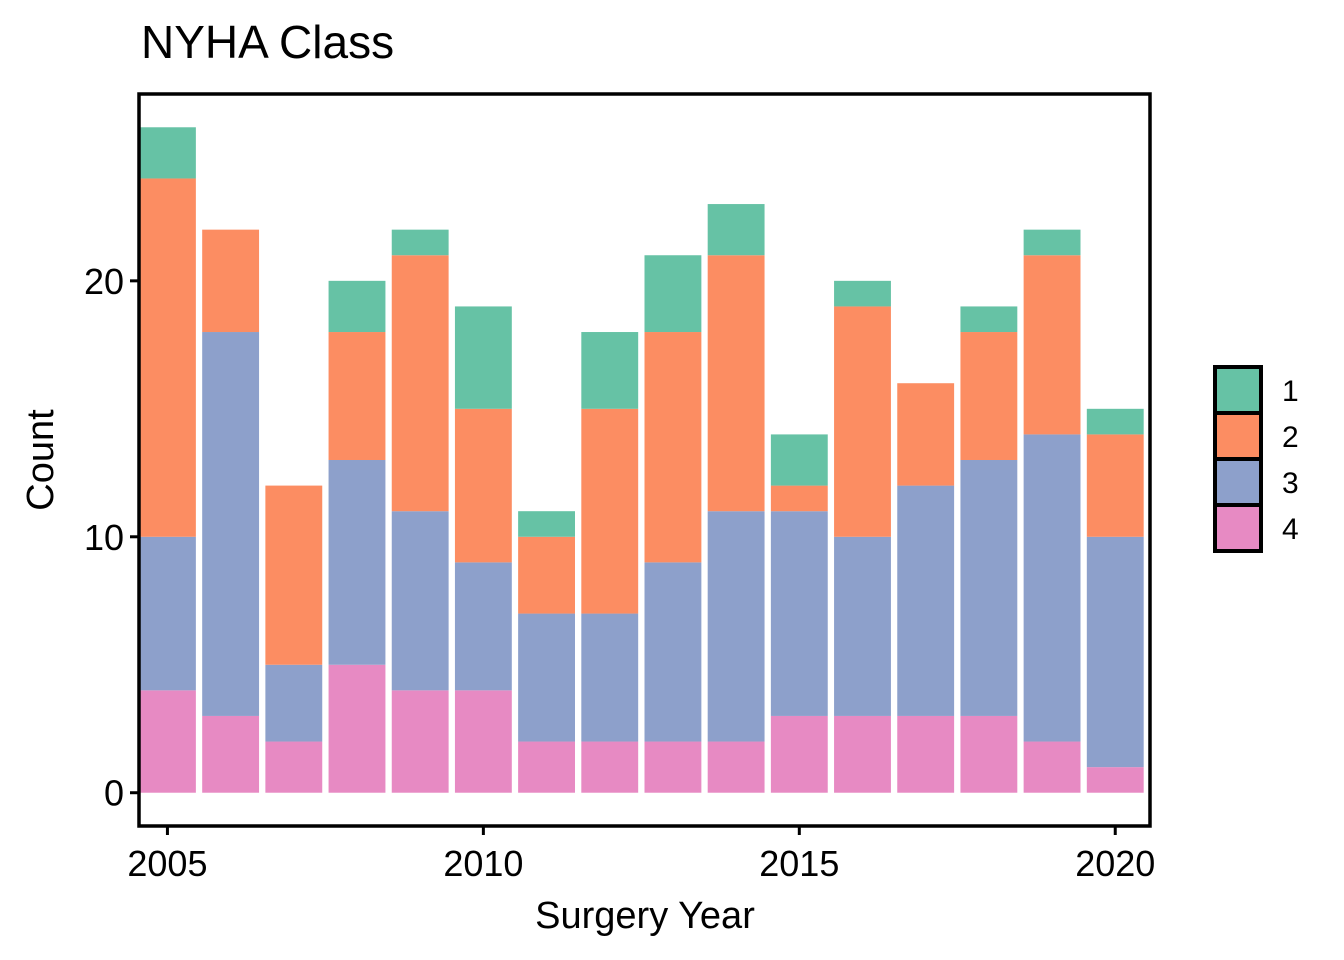 This screenshot has width=1344, height=960. Describe the element at coordinates (799, 863) in the screenshot. I see `x-tick-label: 2015` at that location.